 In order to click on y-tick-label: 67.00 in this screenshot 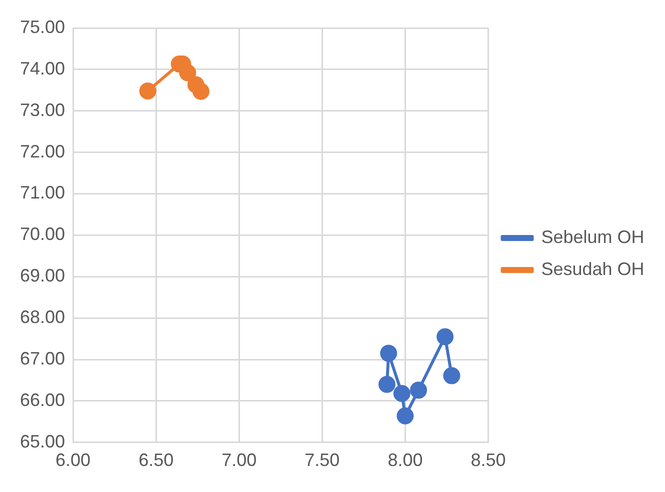, I will do `click(43, 358)`.